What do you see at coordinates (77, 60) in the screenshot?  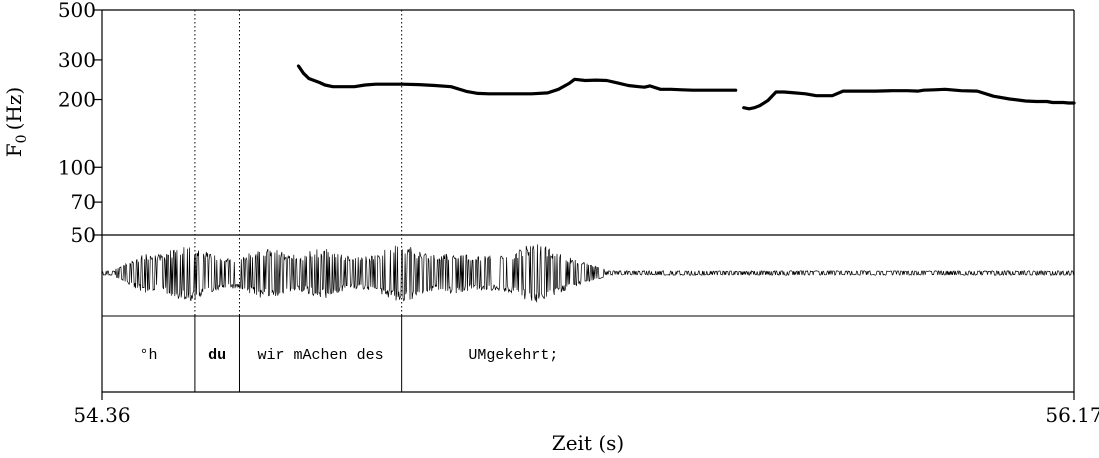 I see `y-tick-label: 300` at bounding box center [77, 60].